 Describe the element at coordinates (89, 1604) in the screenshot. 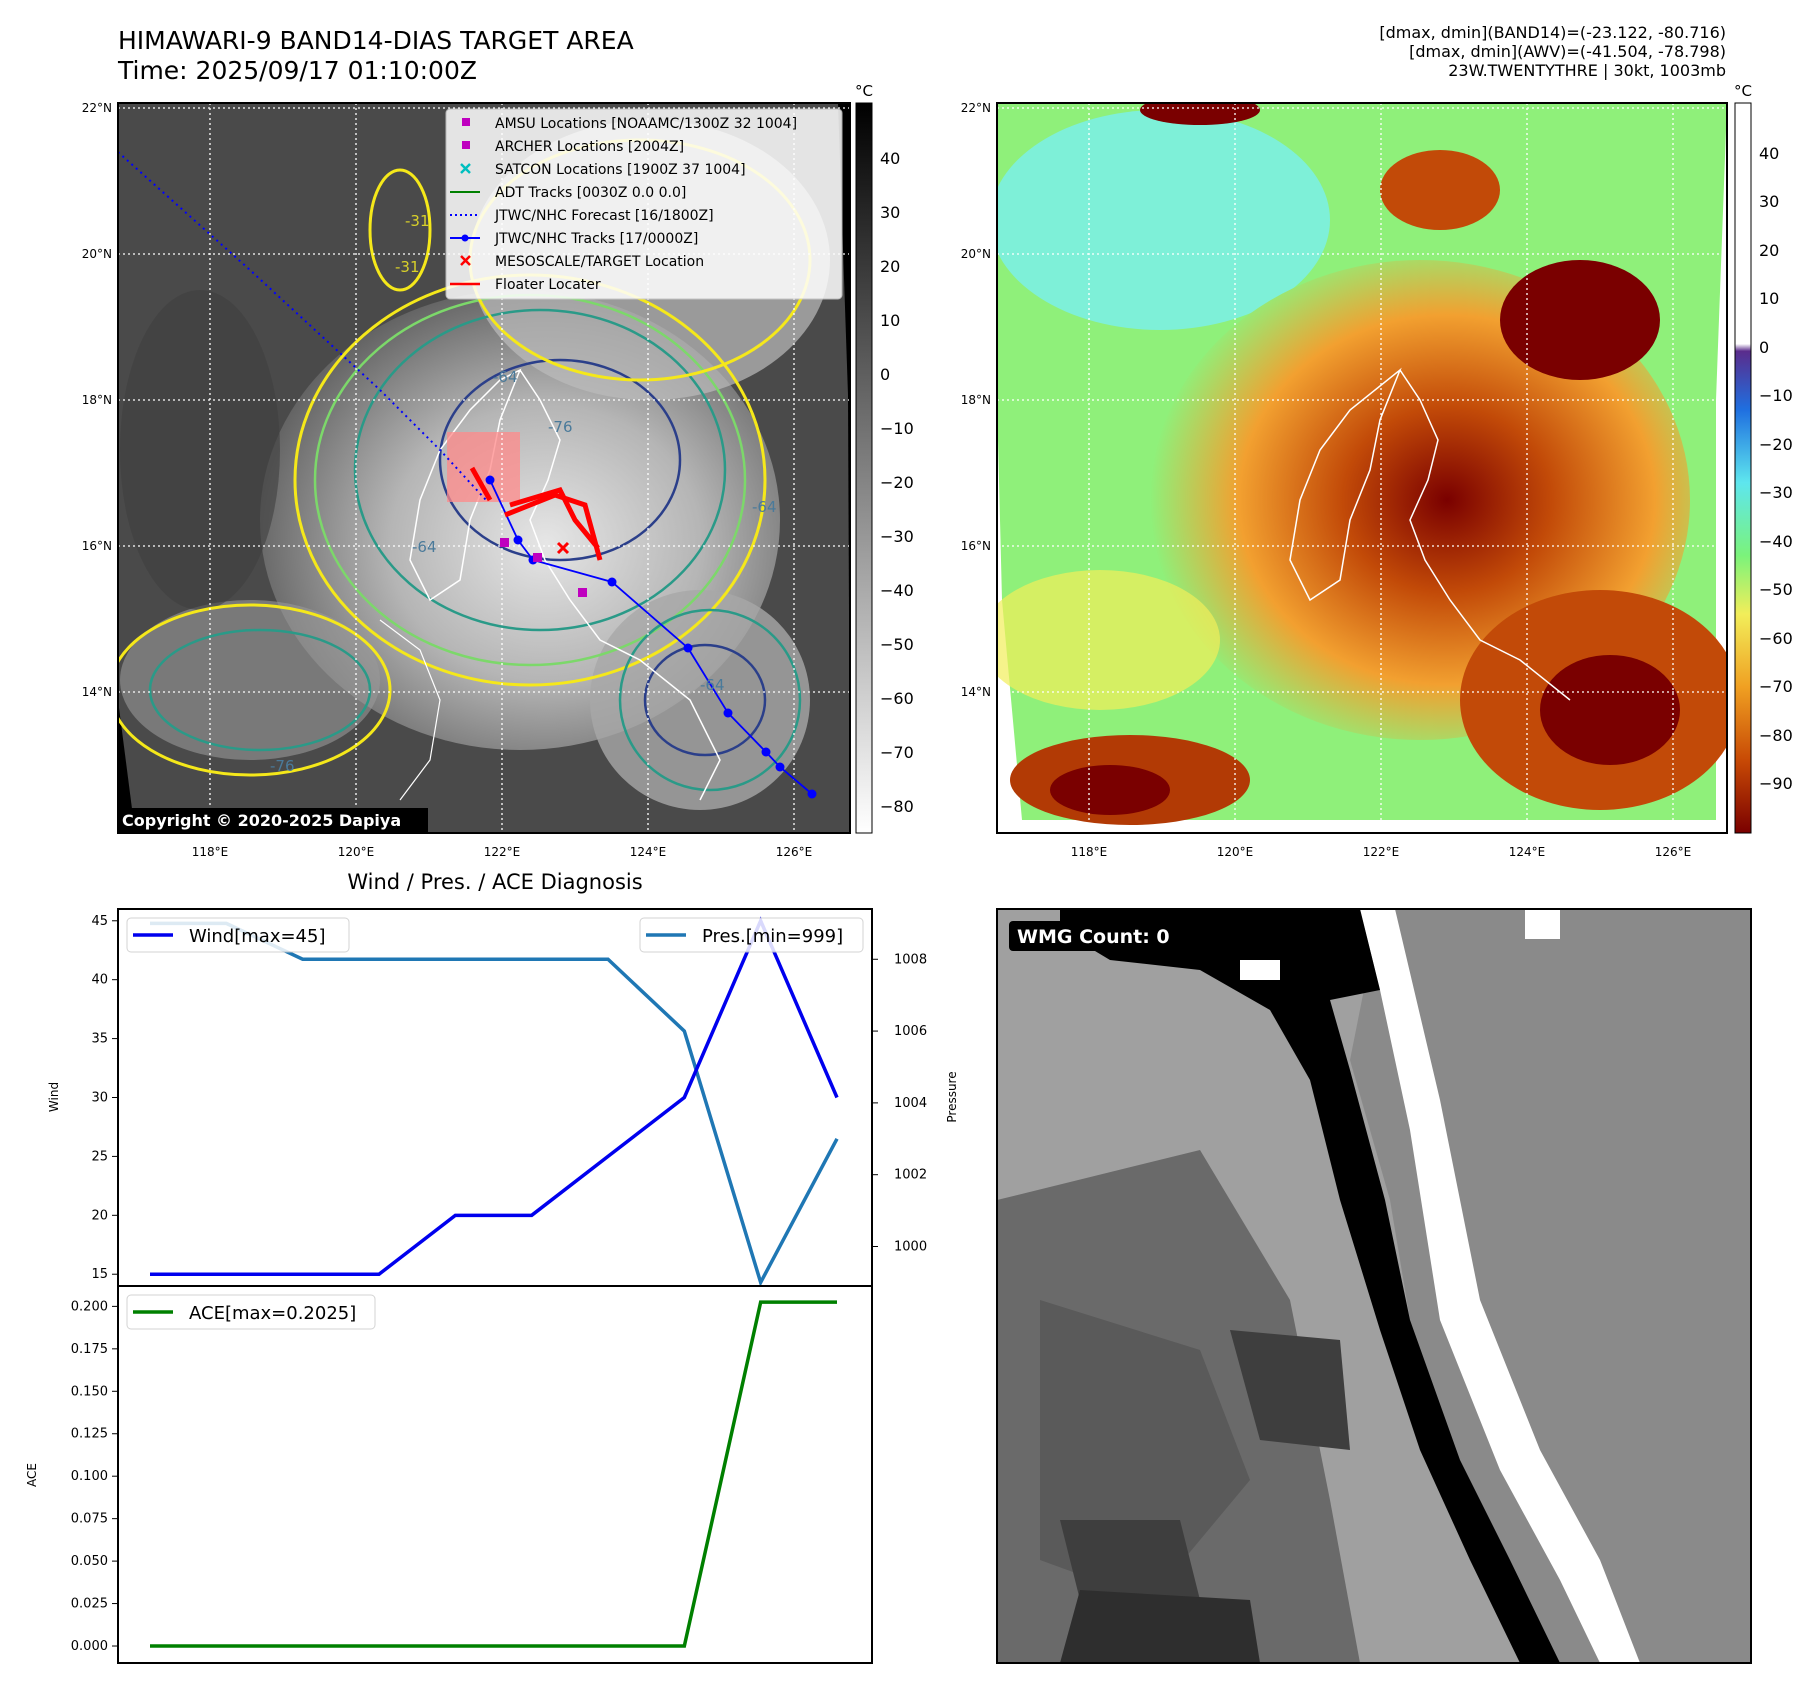

I see `ace-tick-label: 0.025` at that location.